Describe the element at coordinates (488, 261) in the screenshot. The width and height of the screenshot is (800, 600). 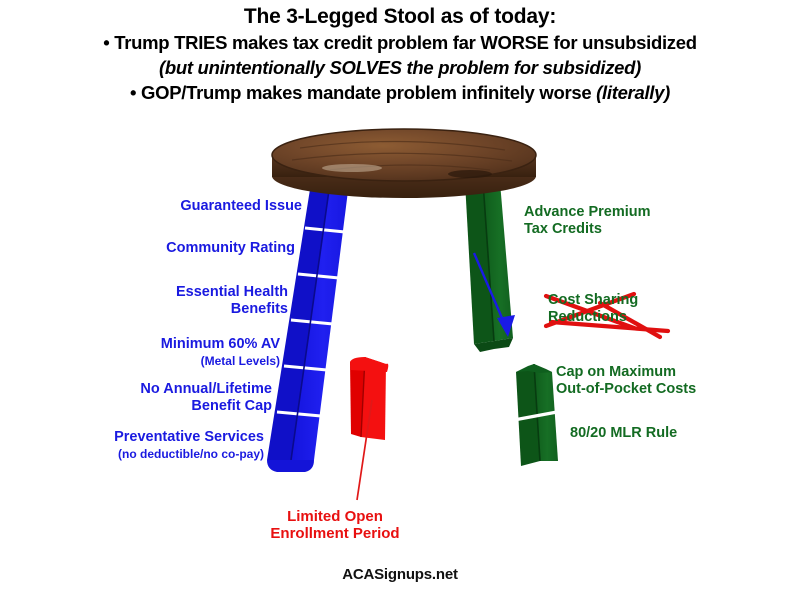
I see `green-leg-upper-crease` at that location.